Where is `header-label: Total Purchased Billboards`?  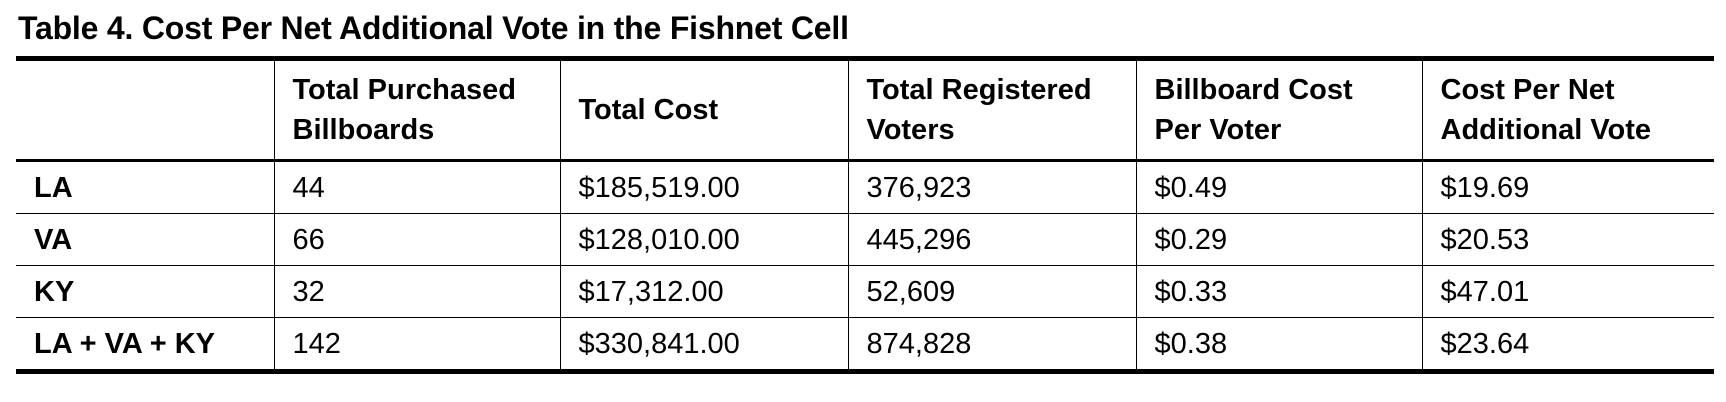 header-label: Total Purchased Billboards is located at coordinates (404, 110).